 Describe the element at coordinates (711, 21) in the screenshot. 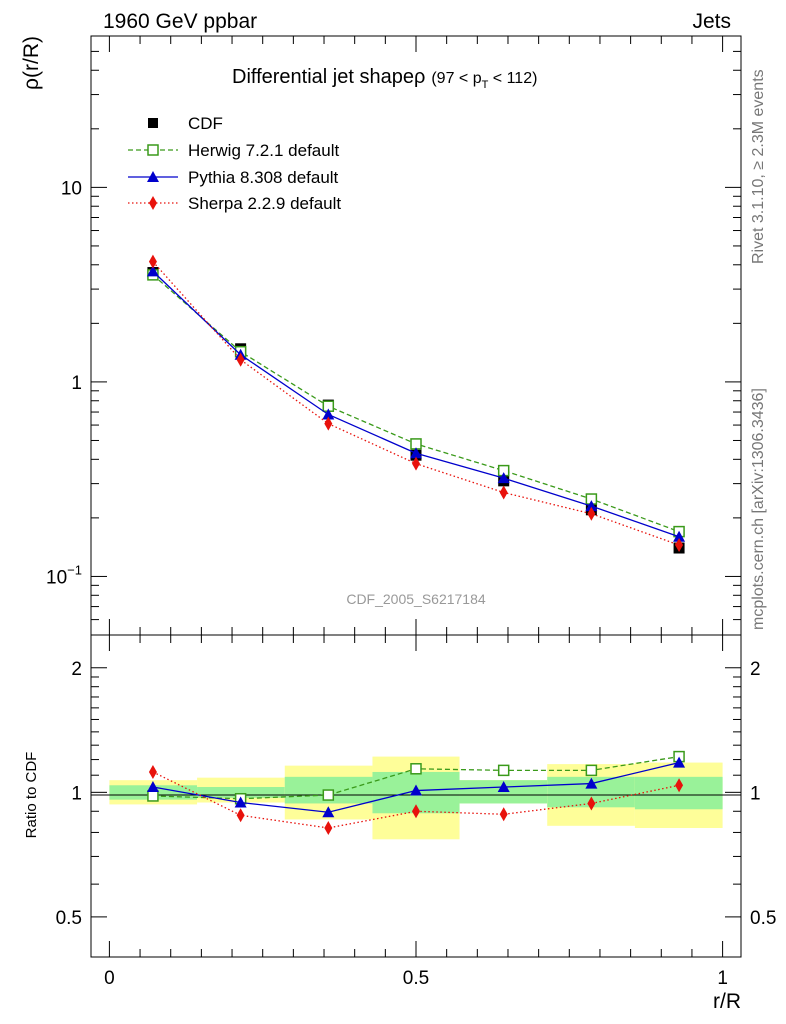

I see `process-label: Jets` at that location.